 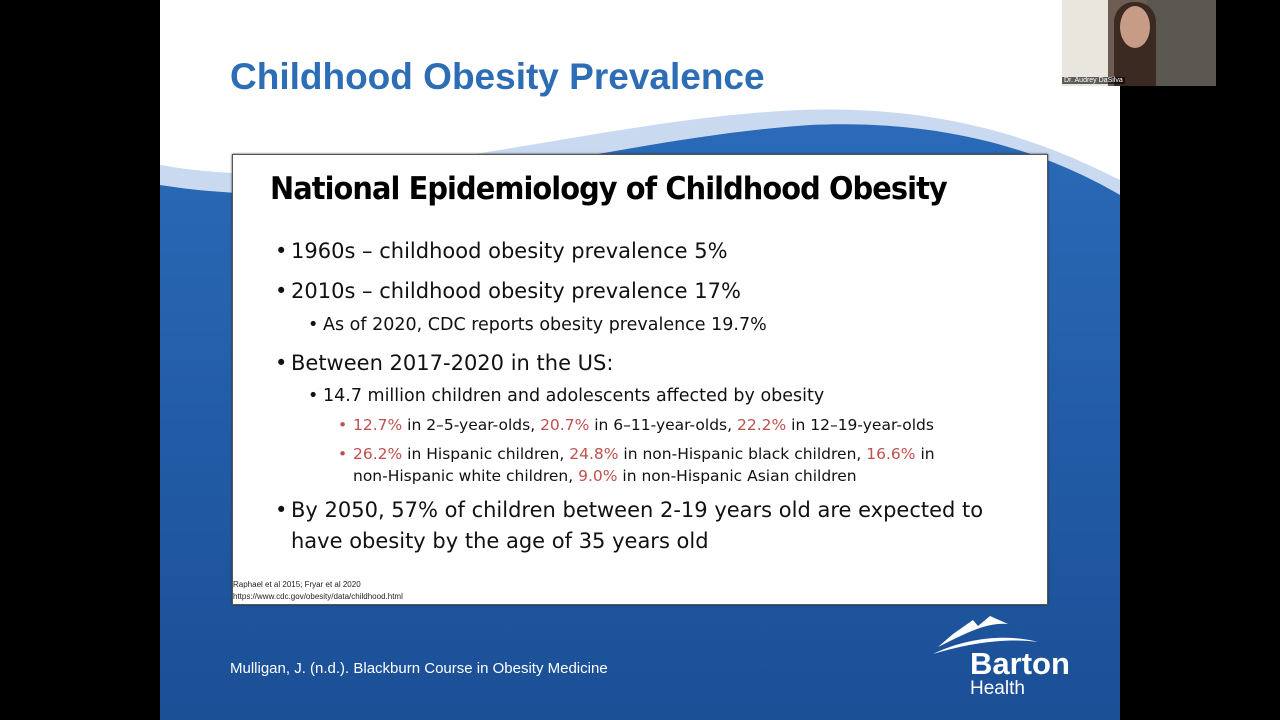 What do you see at coordinates (497, 76) in the screenshot?
I see `slide-title: Childhood Obesity Prevalence` at bounding box center [497, 76].